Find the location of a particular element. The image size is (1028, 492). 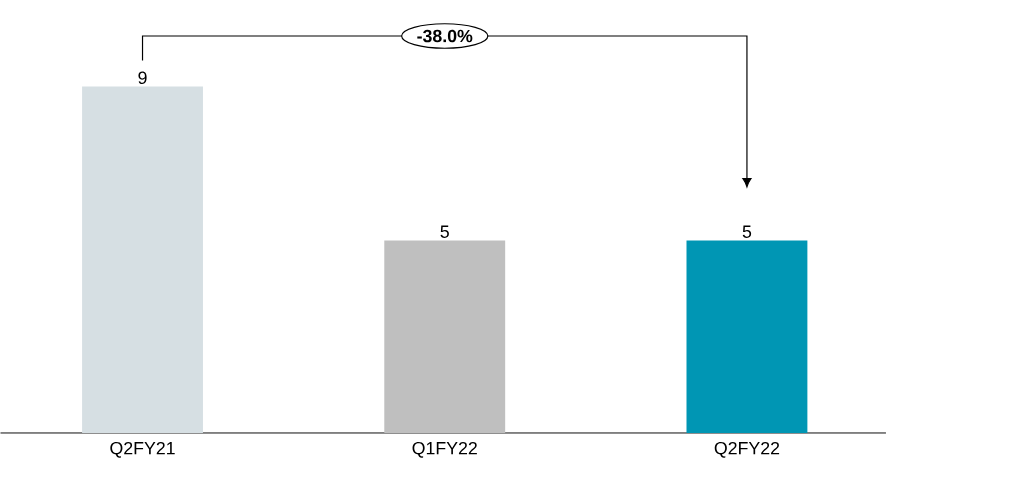

x-tick-label: Q2FY21 is located at coordinates (142, 450).